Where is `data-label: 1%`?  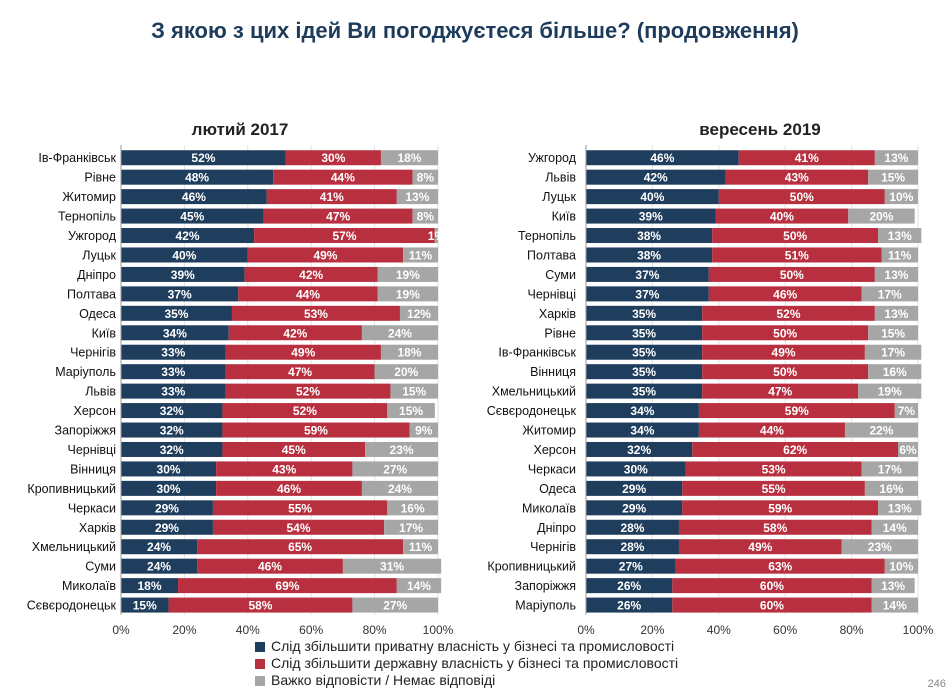 data-label: 1% is located at coordinates (437, 236).